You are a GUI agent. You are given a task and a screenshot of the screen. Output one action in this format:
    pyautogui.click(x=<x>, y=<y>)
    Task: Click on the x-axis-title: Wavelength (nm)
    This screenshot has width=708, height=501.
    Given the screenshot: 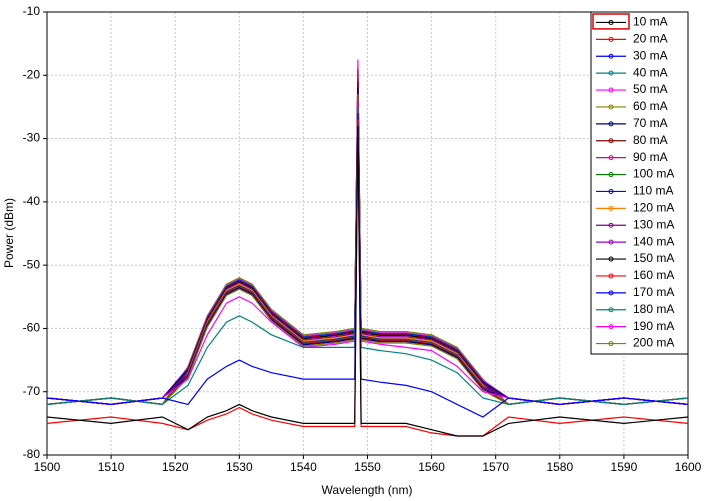 What is the action you would take?
    pyautogui.click(x=367, y=490)
    